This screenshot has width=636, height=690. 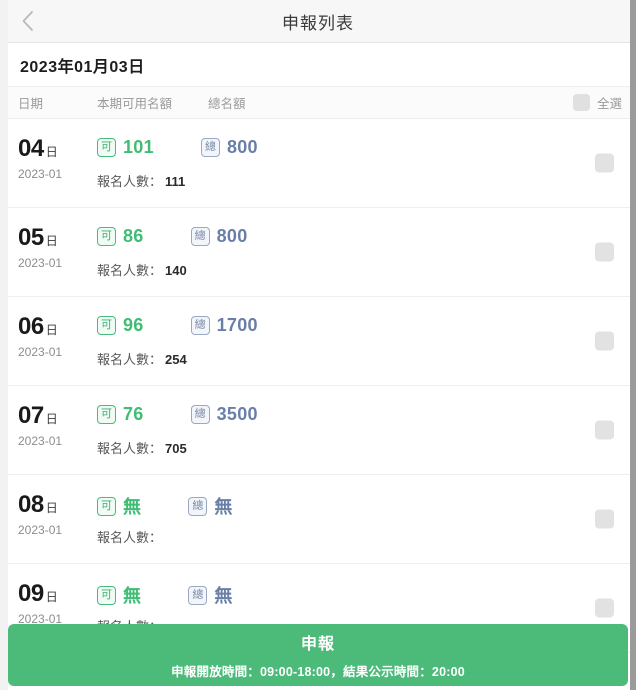 I want to click on table-row: 08 日 2023-01 可無總無報名人數：, so click(x=318, y=519).